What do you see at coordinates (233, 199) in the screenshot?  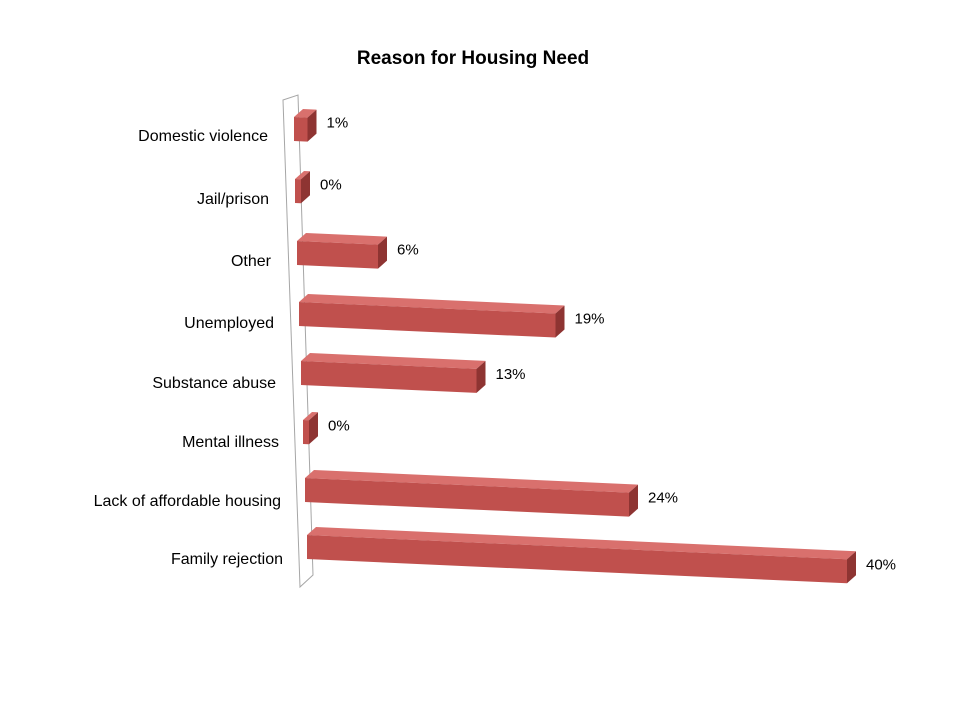 I see `category-label: Jail/prison` at bounding box center [233, 199].